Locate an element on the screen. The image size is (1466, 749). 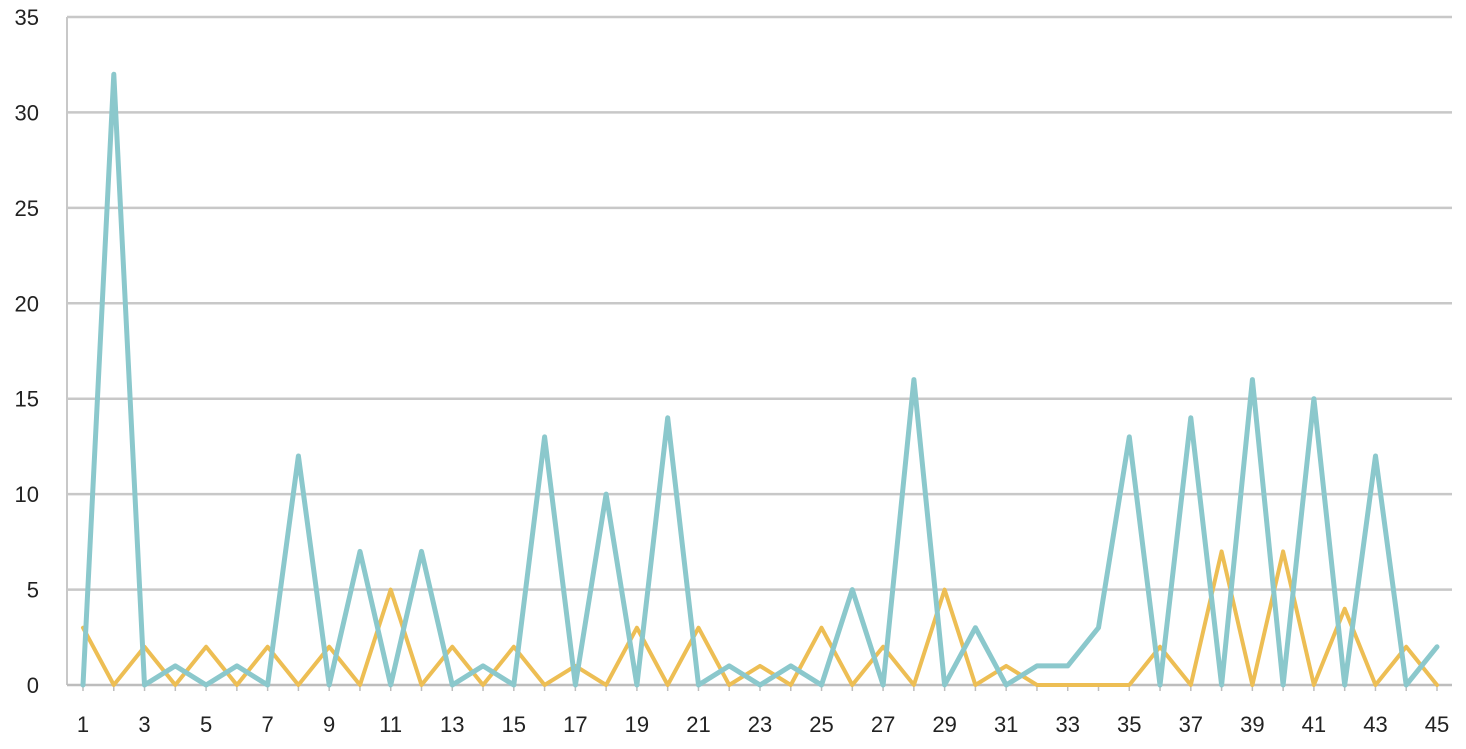
x-tick-label: 11 is located at coordinates (390, 724).